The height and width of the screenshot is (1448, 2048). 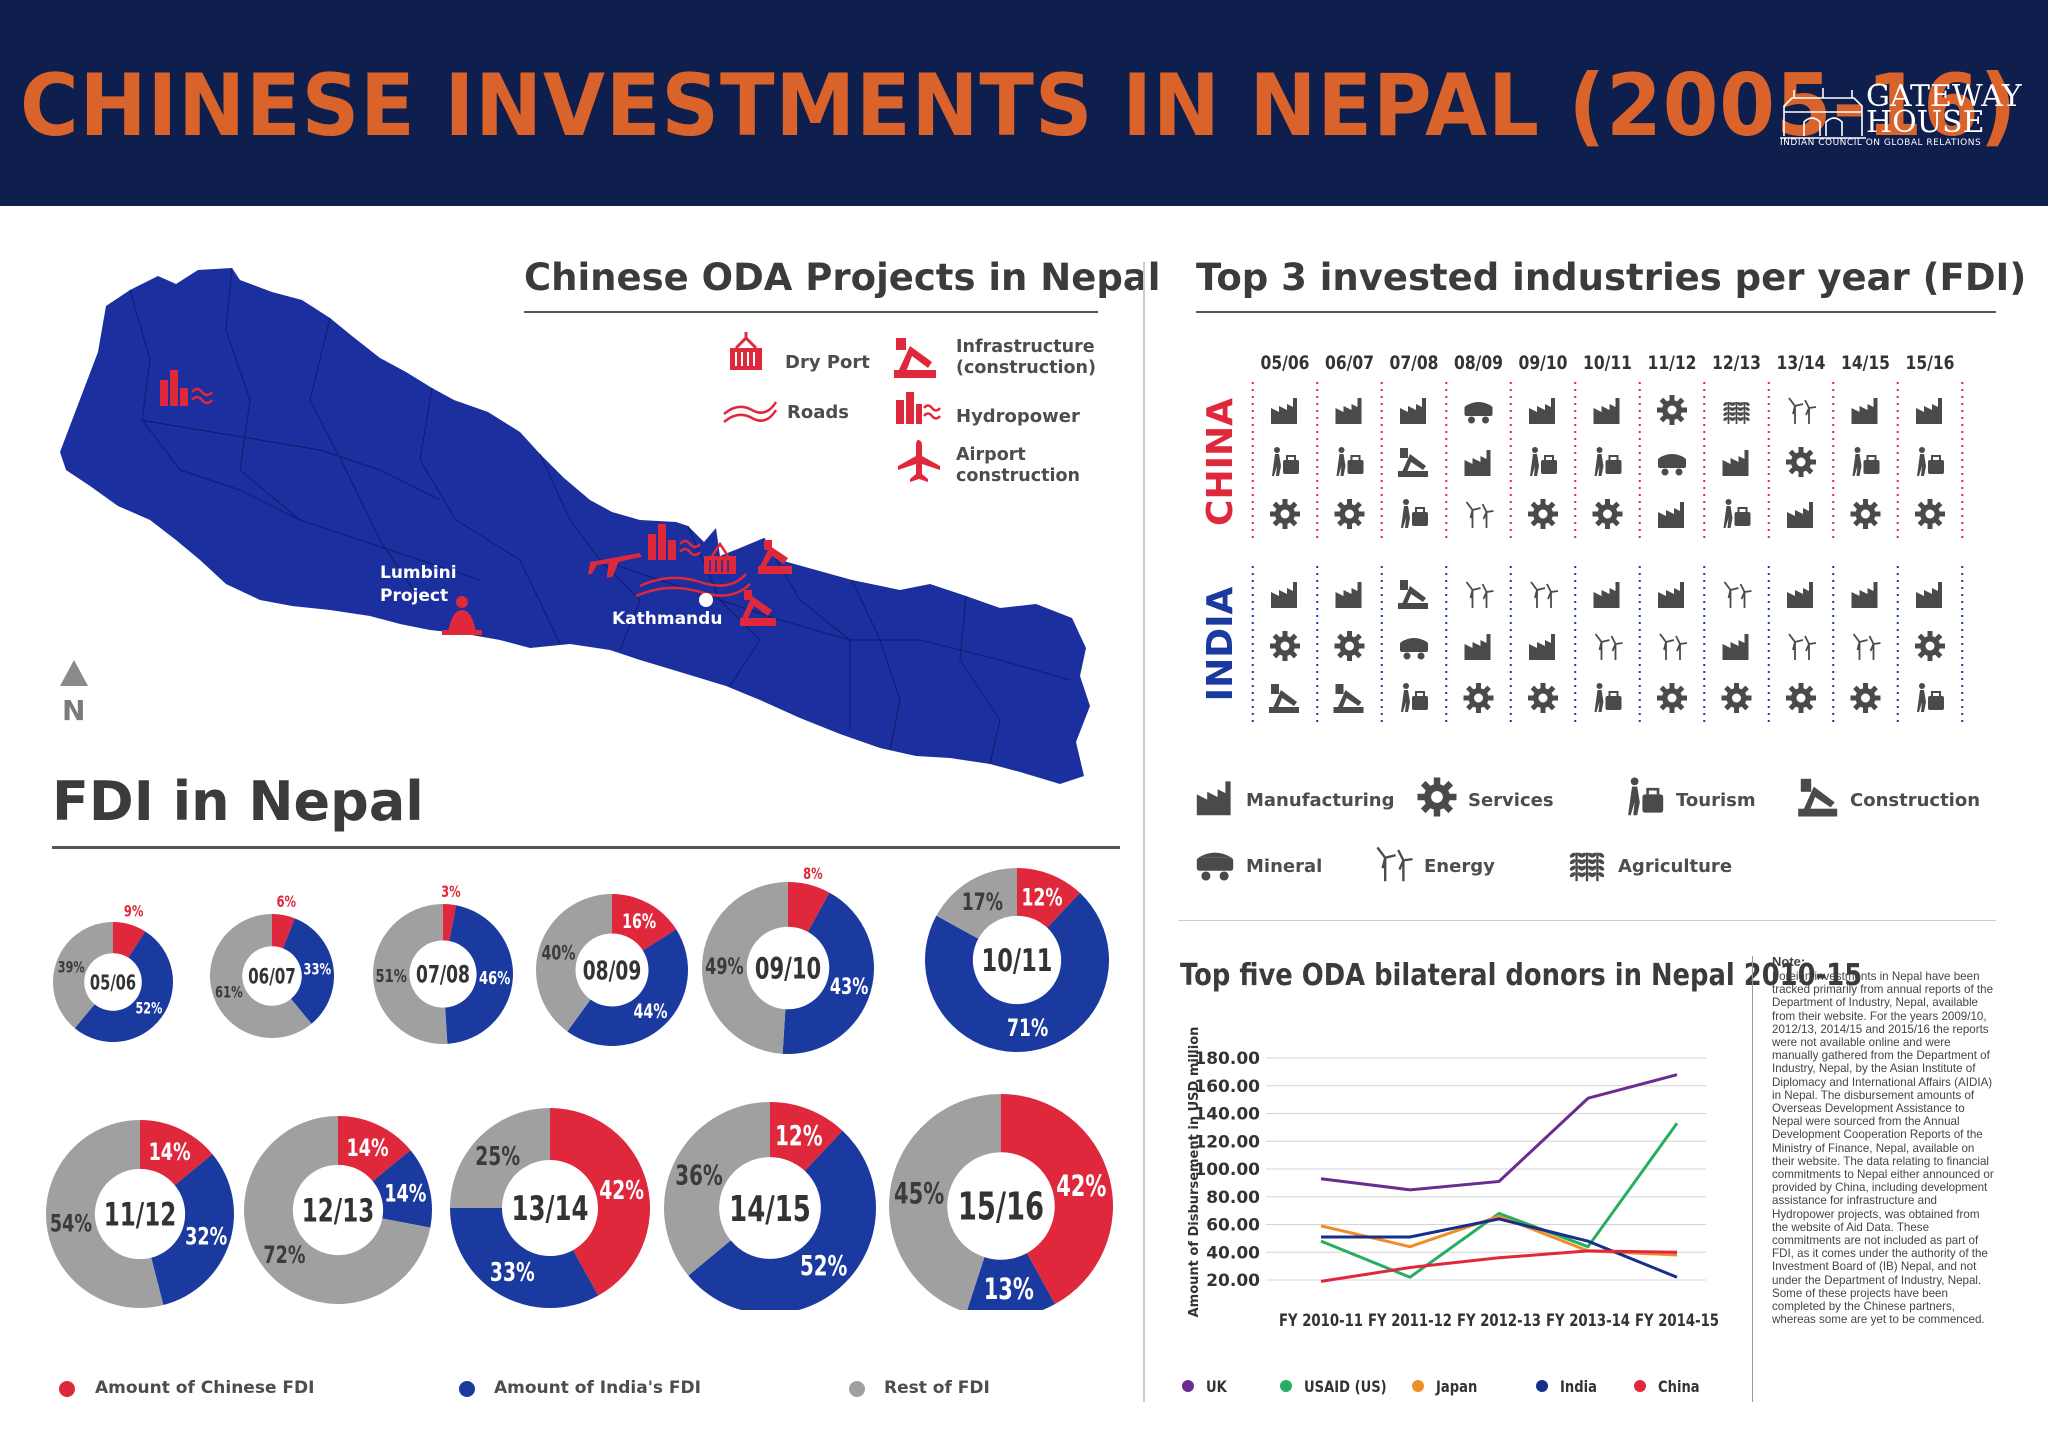 I want to click on donut-value-rest: 39%, so click(x=71, y=968).